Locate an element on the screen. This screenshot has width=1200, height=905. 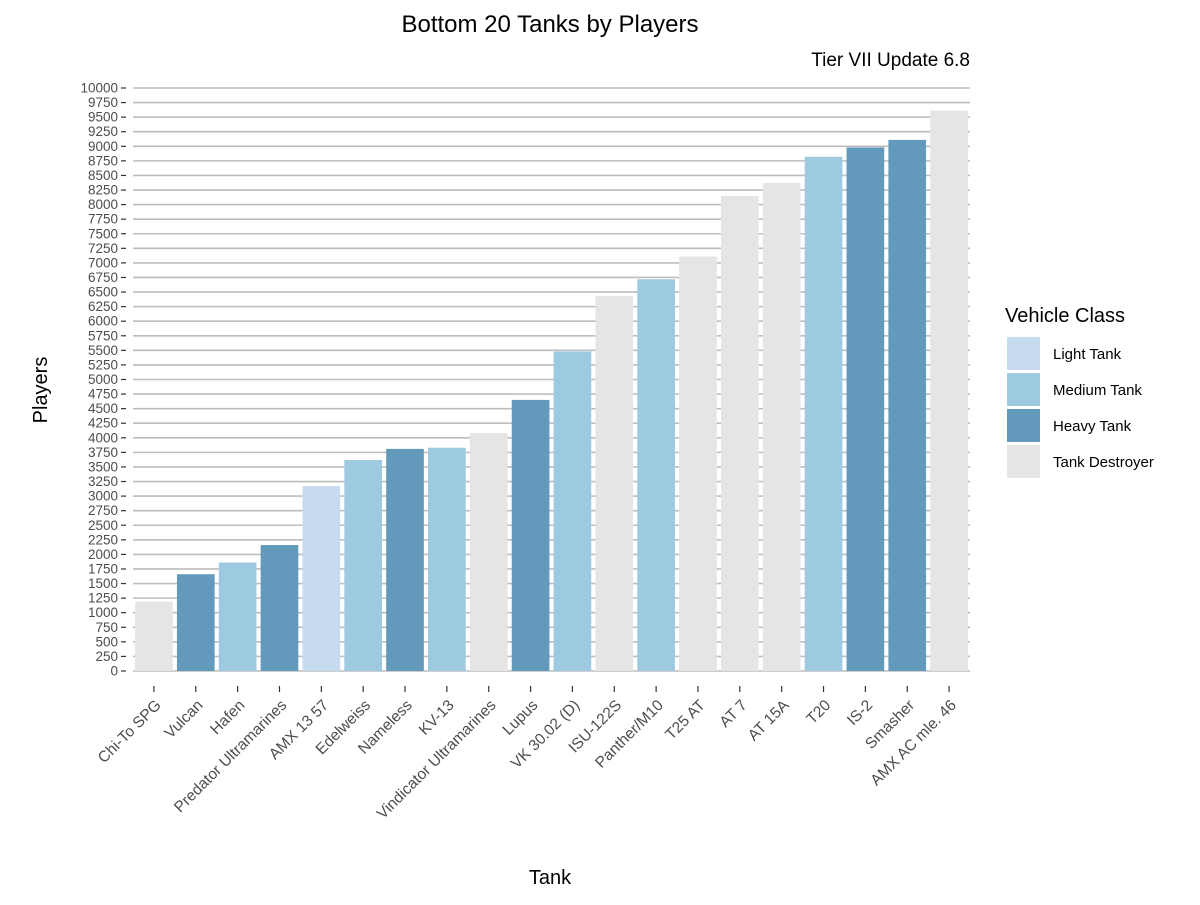
y-tick-label: 4500 is located at coordinates (103, 408).